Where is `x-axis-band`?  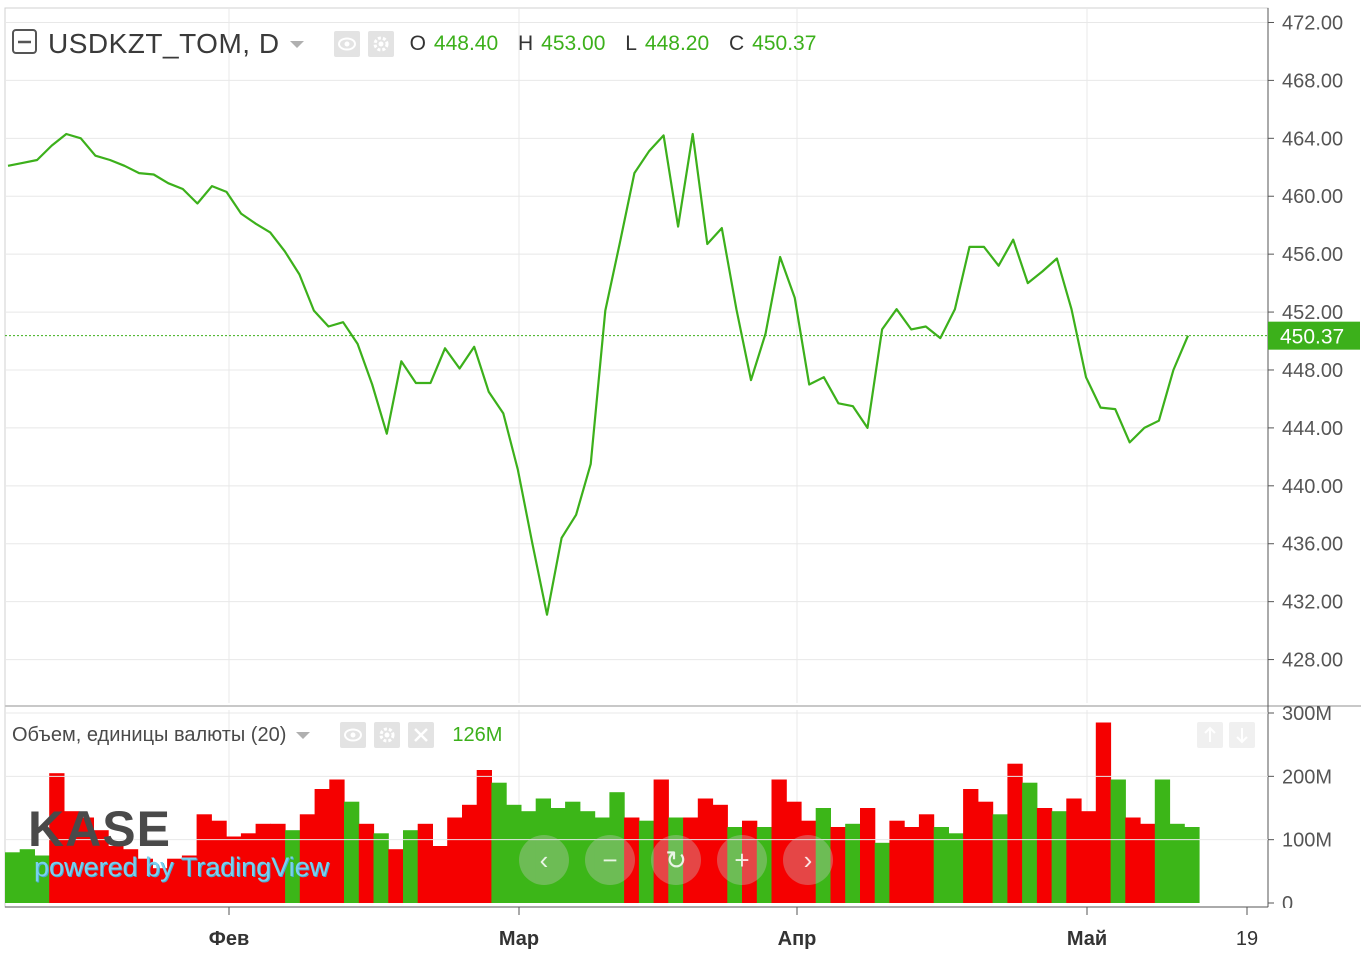
x-axis-band is located at coordinates (680, 934).